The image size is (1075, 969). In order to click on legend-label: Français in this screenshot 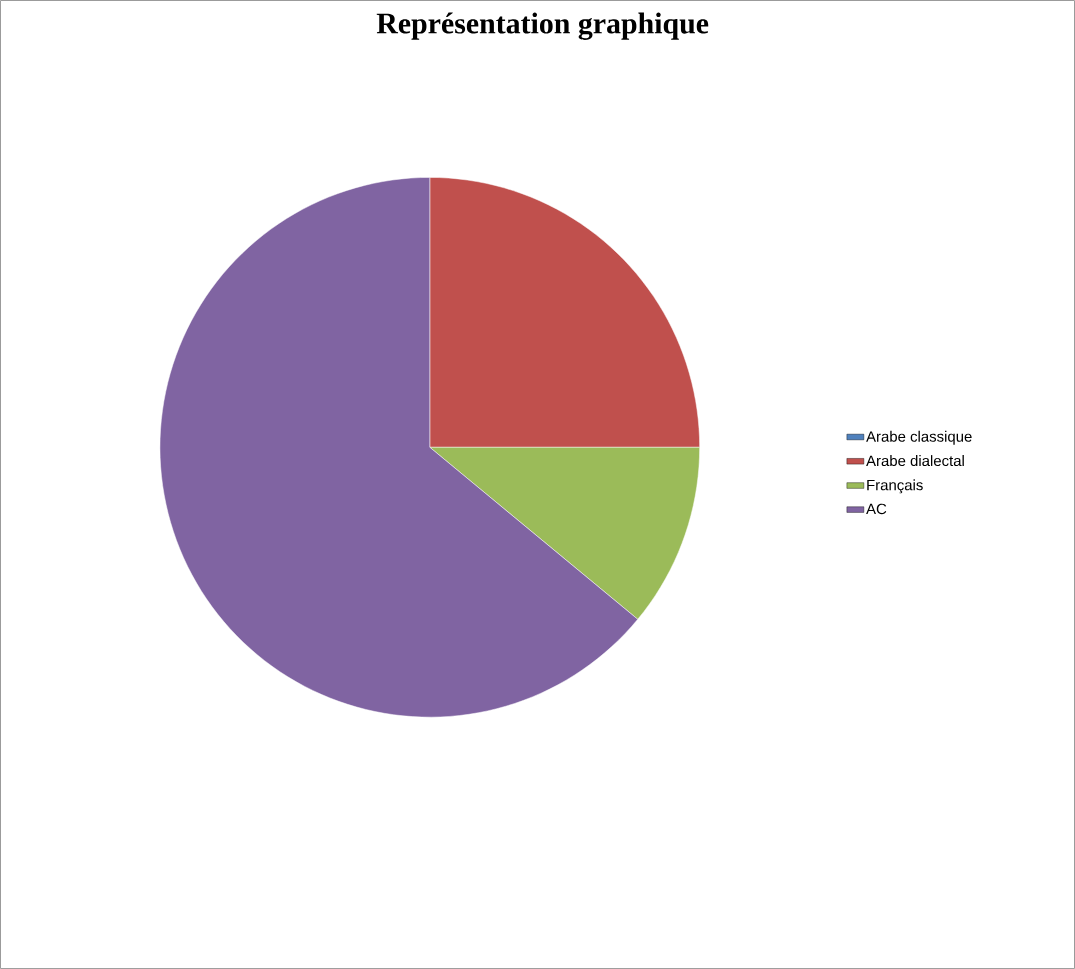, I will do `click(895, 486)`.